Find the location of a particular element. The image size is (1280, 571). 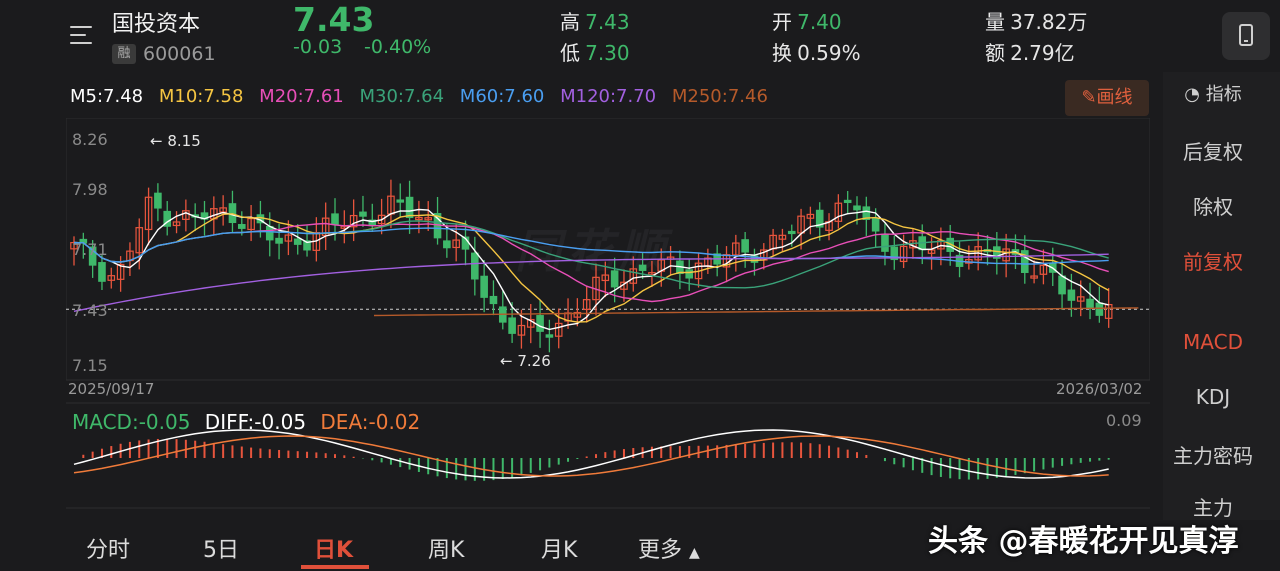

sidebar-item-zl: 主力 is located at coordinates (1213, 508).